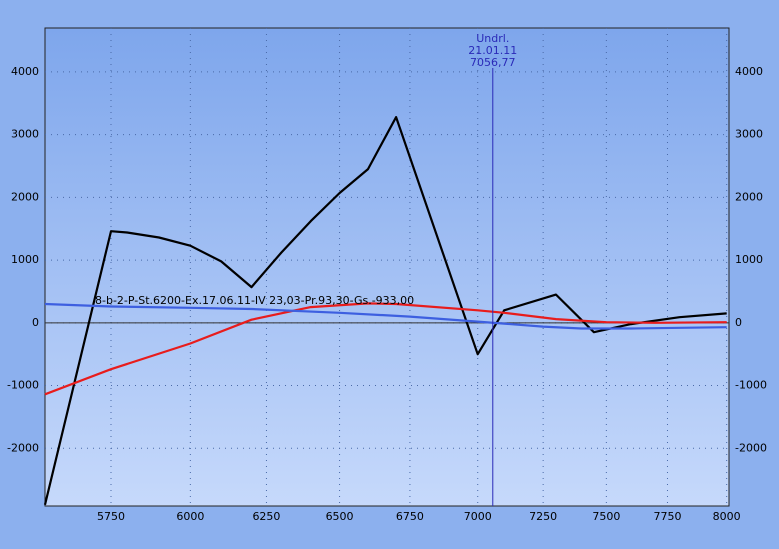  What do you see at coordinates (749, 71) in the screenshot?
I see `y2-tick-label: 4000` at bounding box center [749, 71].